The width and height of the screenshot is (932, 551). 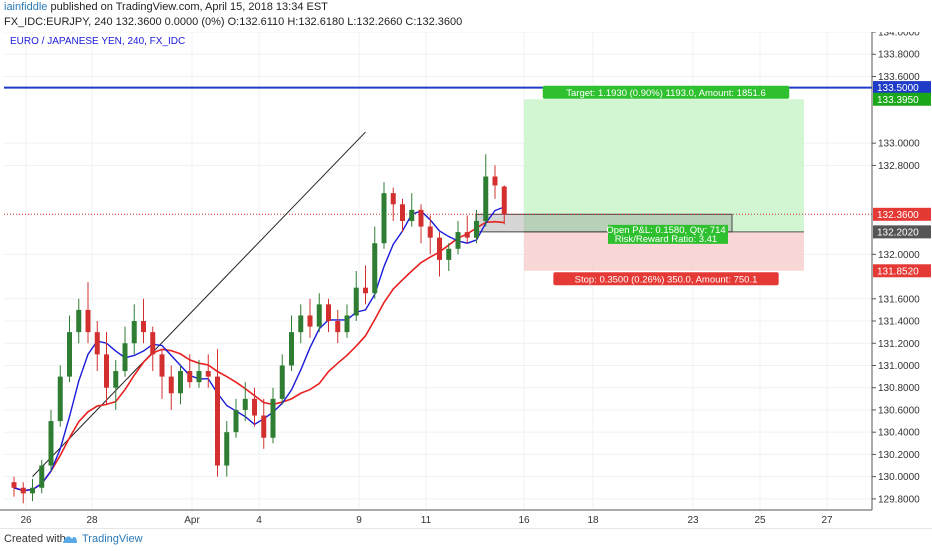 What do you see at coordinates (92, 520) in the screenshot?
I see `x-tick-label: 28` at bounding box center [92, 520].